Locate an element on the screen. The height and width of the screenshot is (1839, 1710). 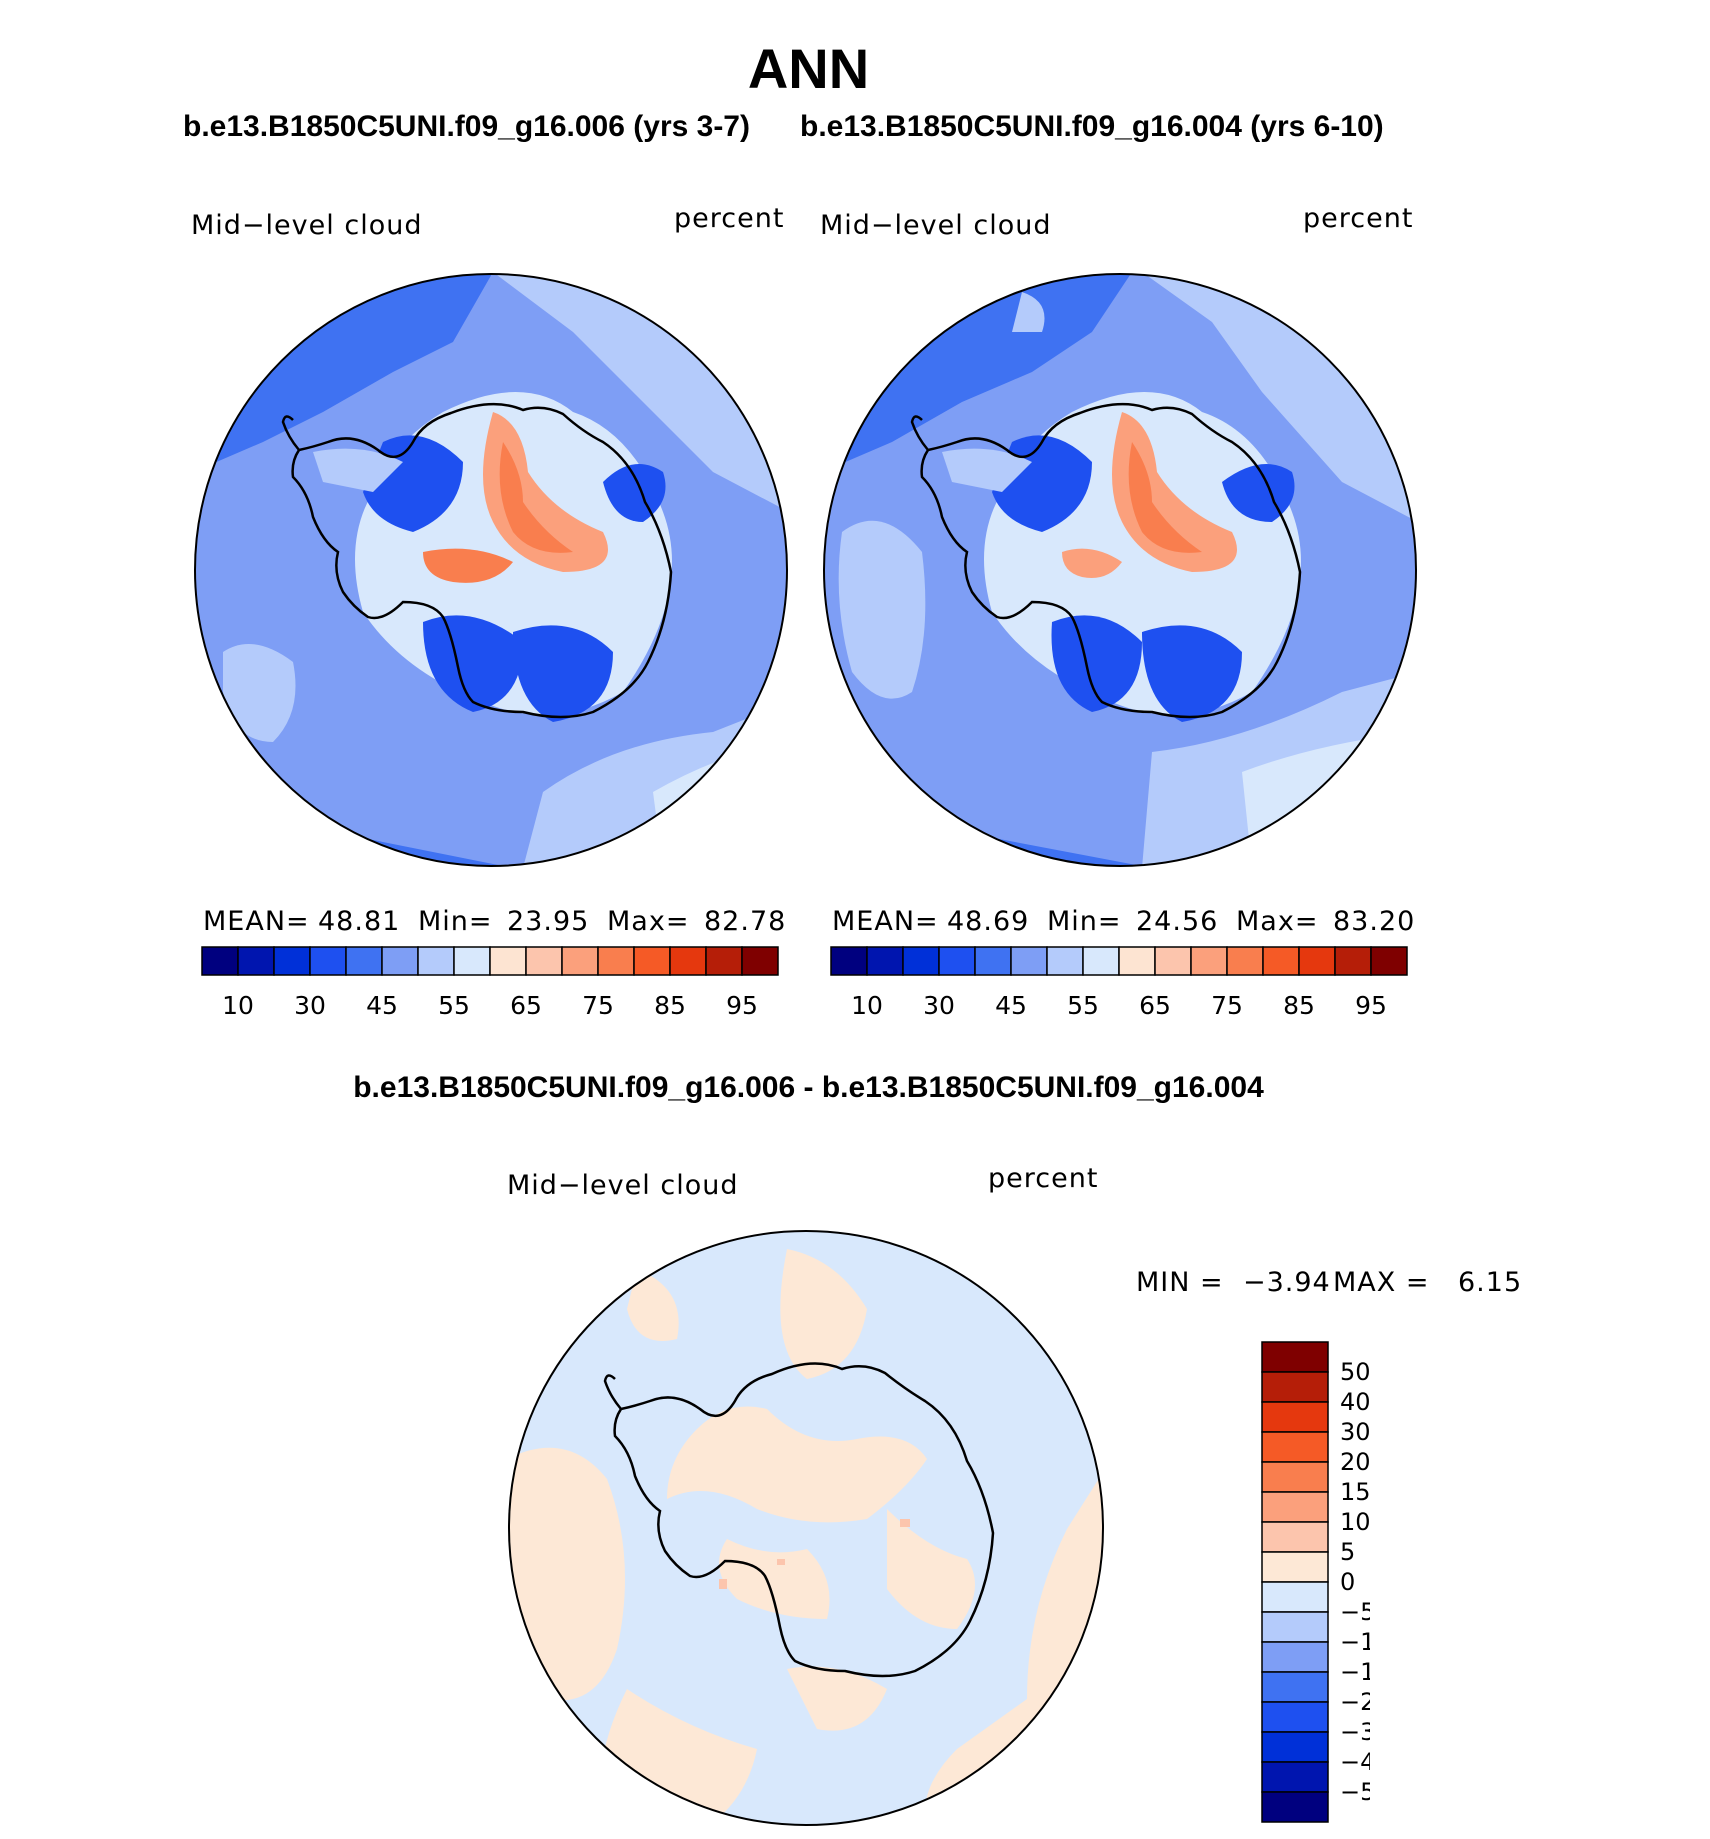
subtitle-left: b.e13.B1850C5UNI.f09_g16.006 (yrs 3-7) is located at coordinates (466, 126).